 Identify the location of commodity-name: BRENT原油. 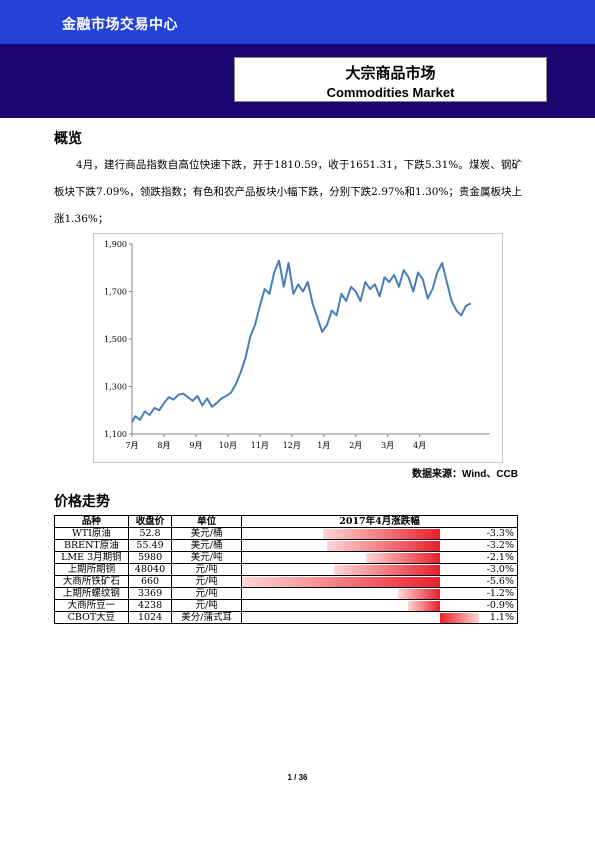
(91, 545).